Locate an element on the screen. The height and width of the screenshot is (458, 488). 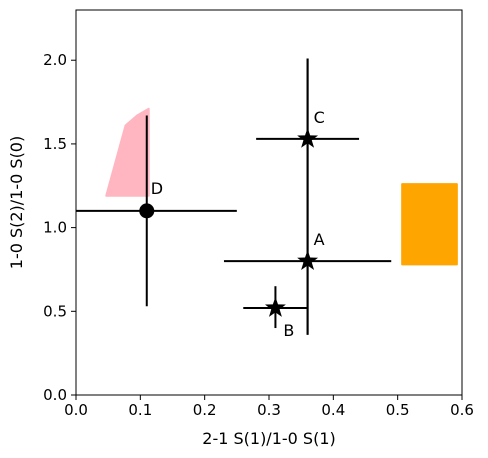
x-tick-label: 0.6 is located at coordinates (462, 410).